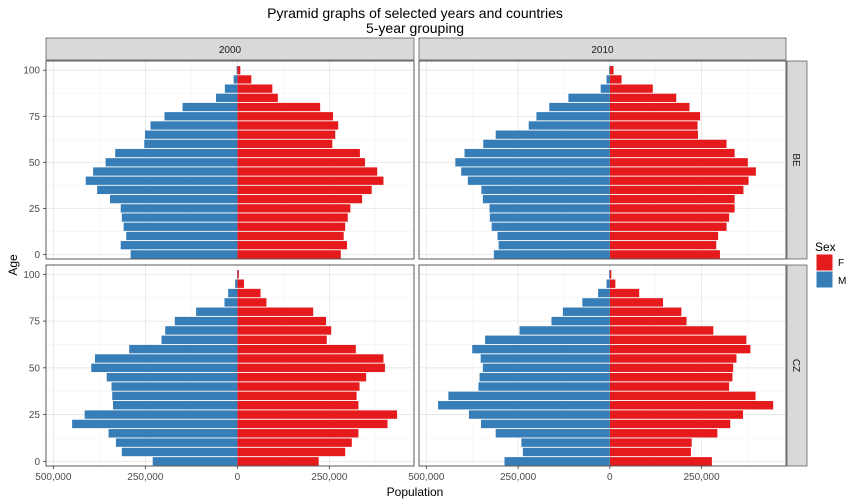  I want to click on legend-key-f, so click(824, 262).